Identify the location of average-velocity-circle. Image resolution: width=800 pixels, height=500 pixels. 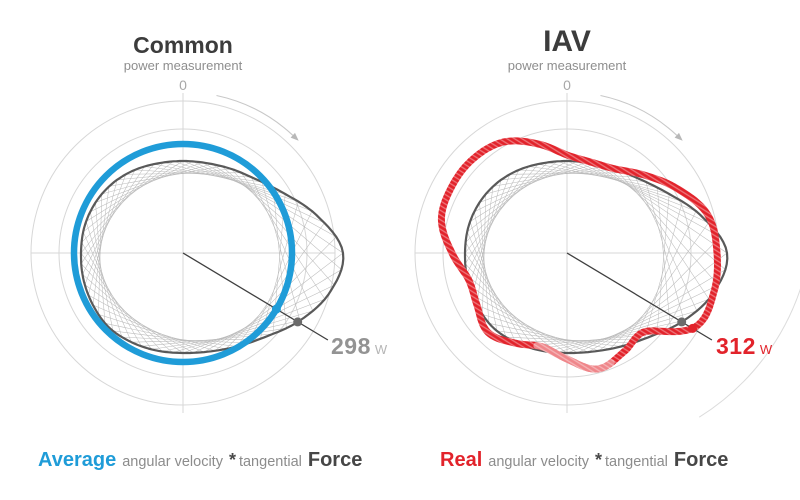
(183, 253).